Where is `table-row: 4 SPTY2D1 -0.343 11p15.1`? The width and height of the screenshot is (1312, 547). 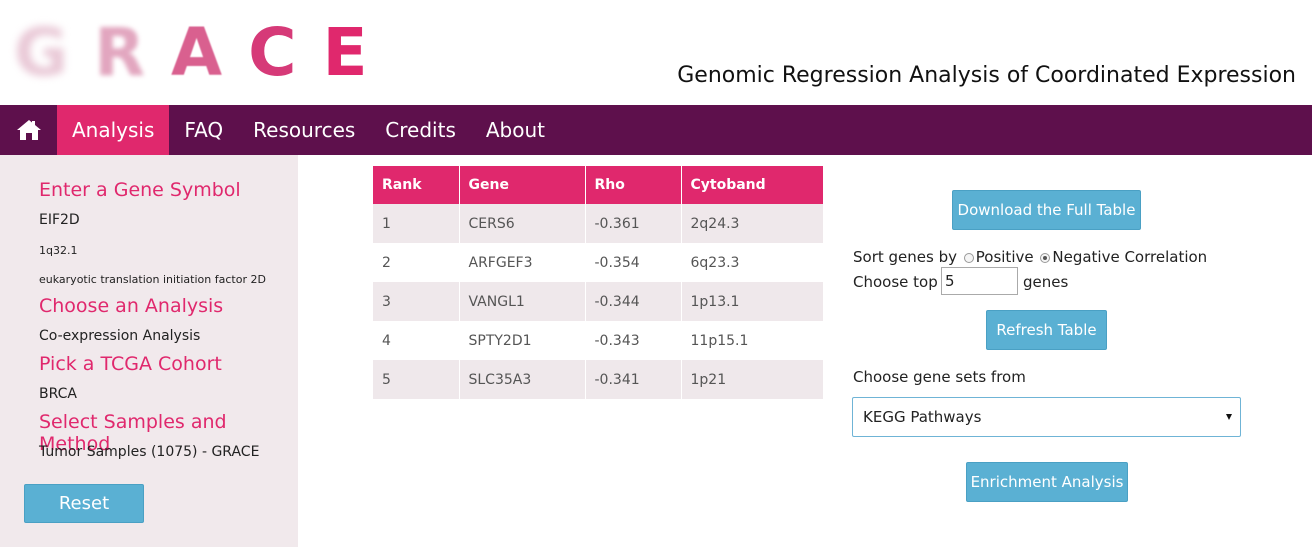
table-row: 4 SPTY2D1 -0.343 11p15.1 is located at coordinates (598, 340).